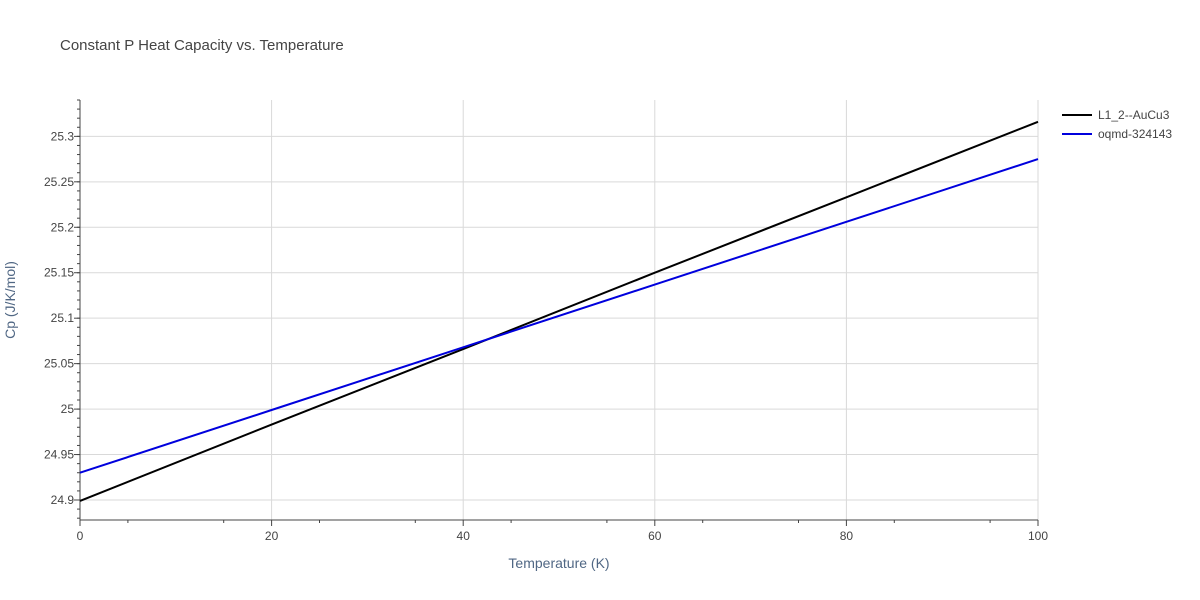 Image resolution: width=1200 pixels, height=600 pixels. I want to click on chart-title: Constant P Heat Capacity vs. Temperature, so click(202, 45).